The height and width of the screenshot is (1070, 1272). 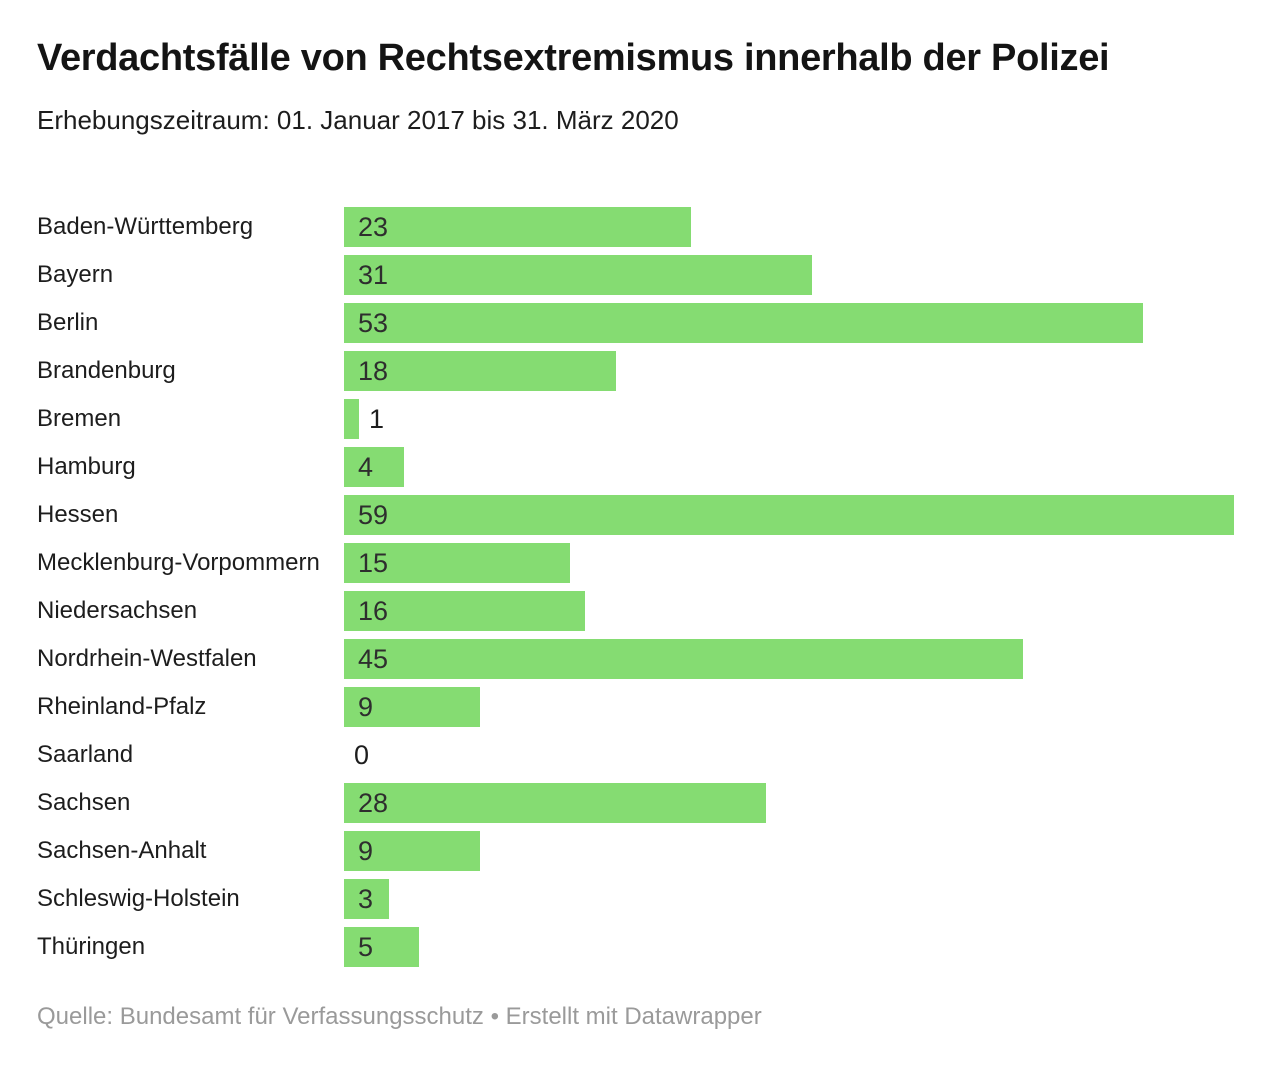 I want to click on category-label: Baden-Württemberg, so click(x=145, y=227).